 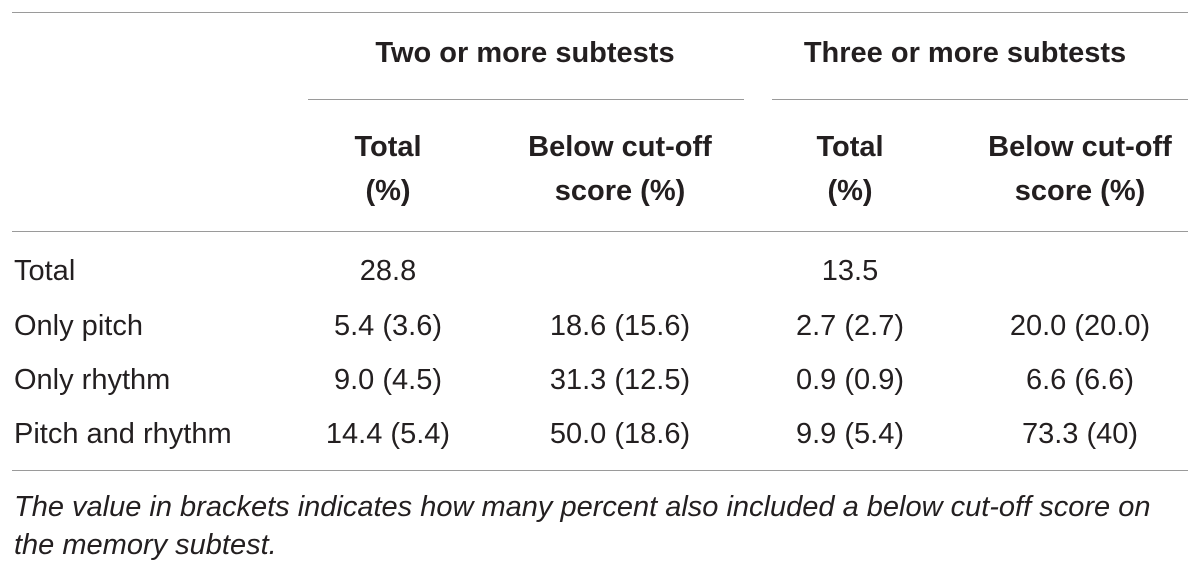 I want to click on top-rule, so click(x=600, y=12).